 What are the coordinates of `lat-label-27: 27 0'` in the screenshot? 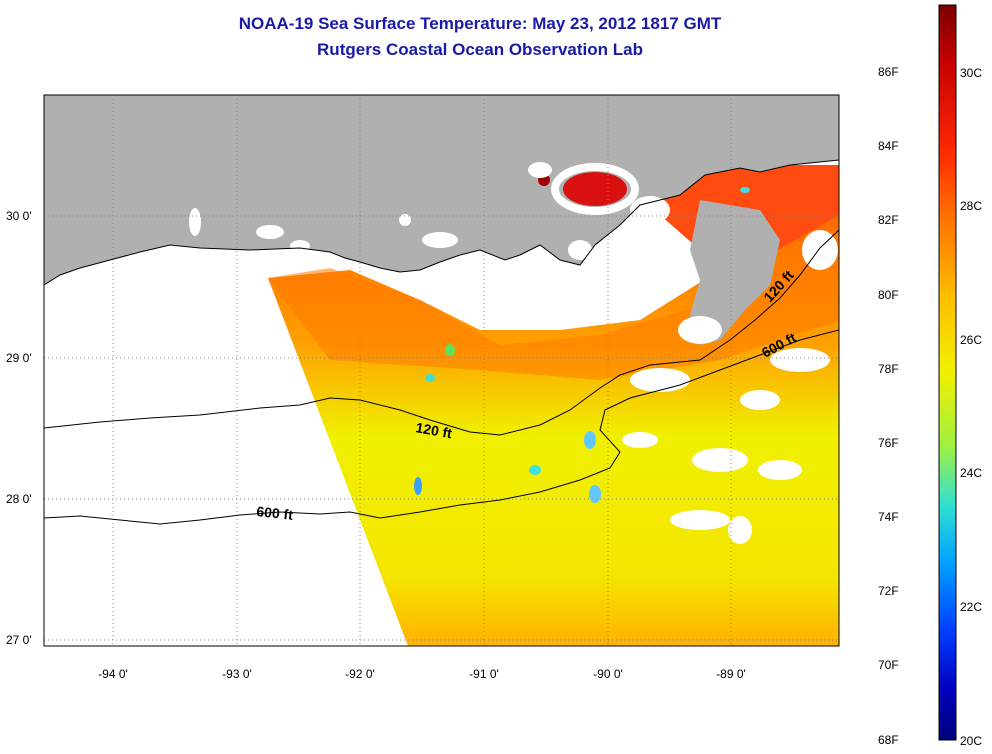 It's located at (19, 640).